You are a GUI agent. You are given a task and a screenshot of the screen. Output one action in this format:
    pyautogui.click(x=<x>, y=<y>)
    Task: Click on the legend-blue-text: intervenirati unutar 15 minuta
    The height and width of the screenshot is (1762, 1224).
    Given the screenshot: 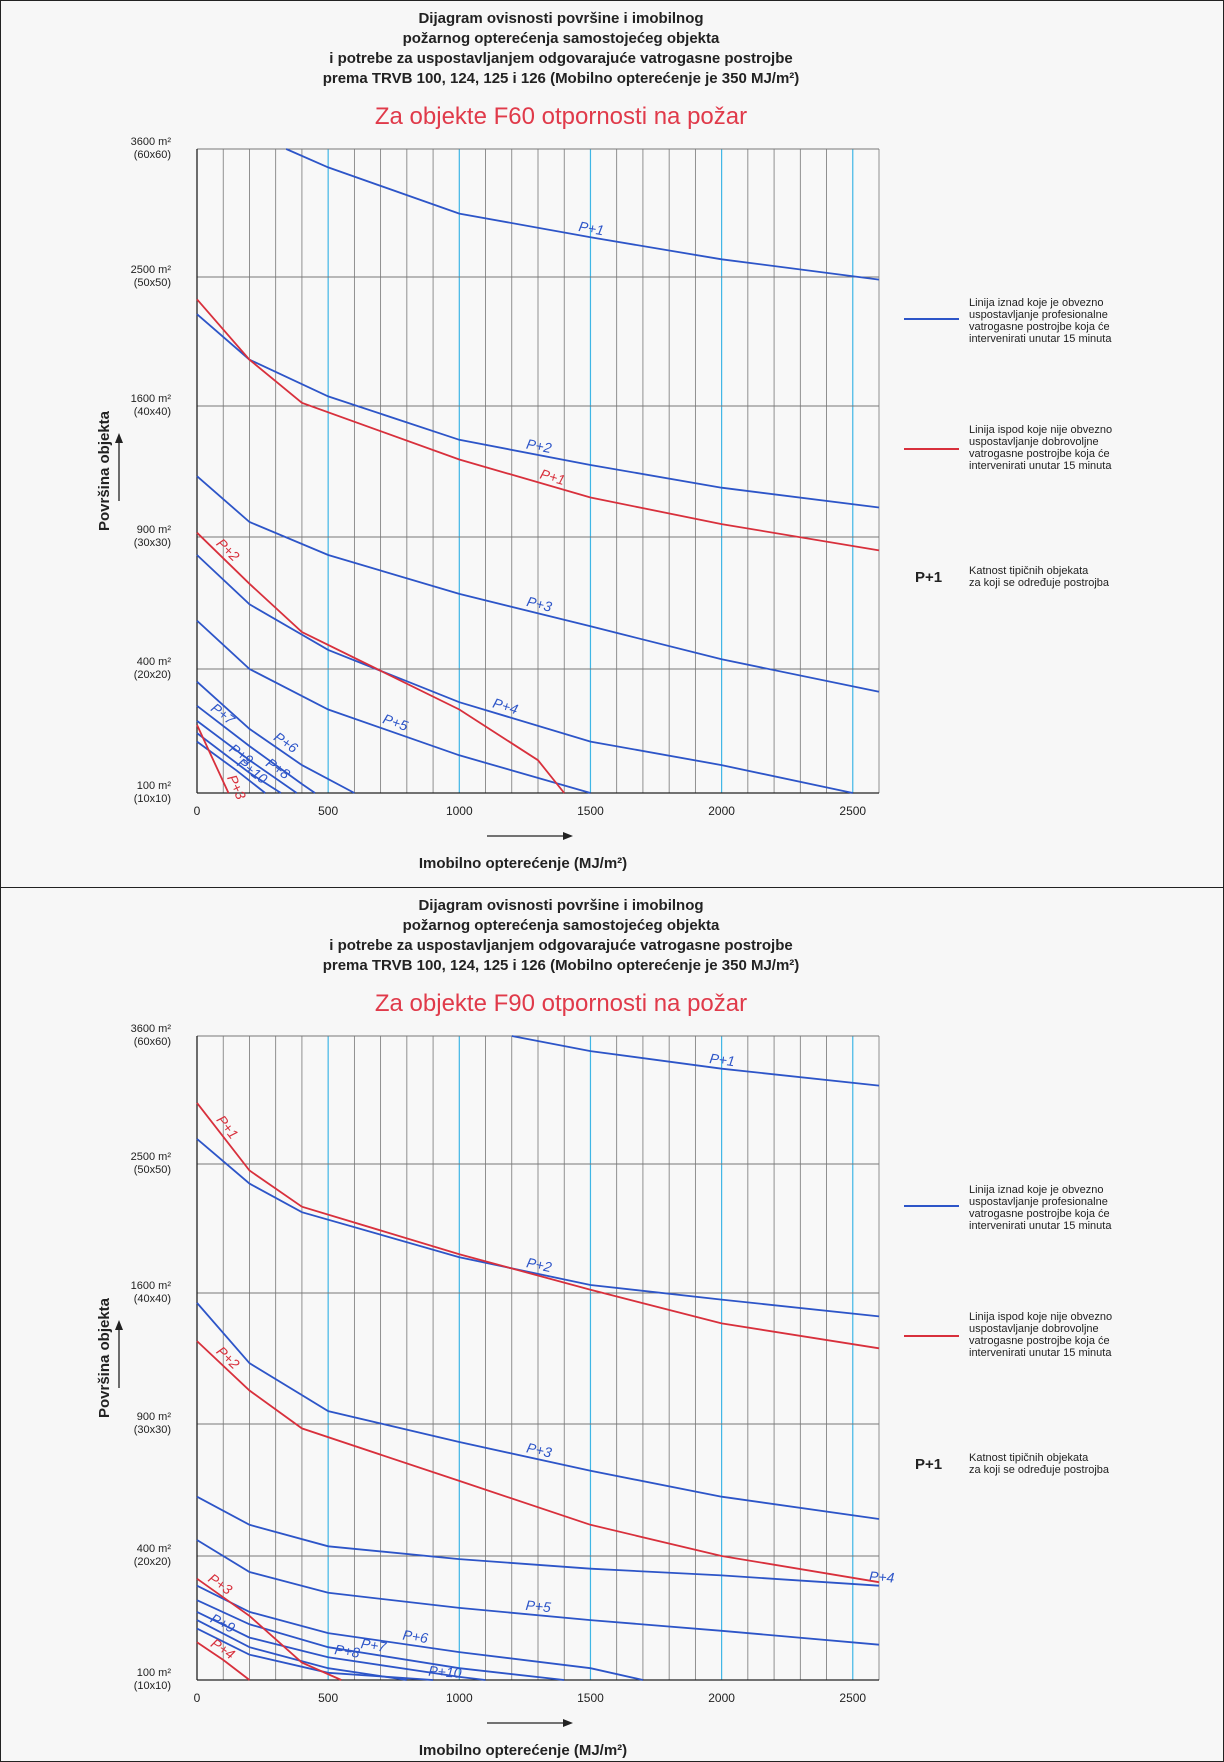 What is the action you would take?
    pyautogui.click(x=1040, y=339)
    